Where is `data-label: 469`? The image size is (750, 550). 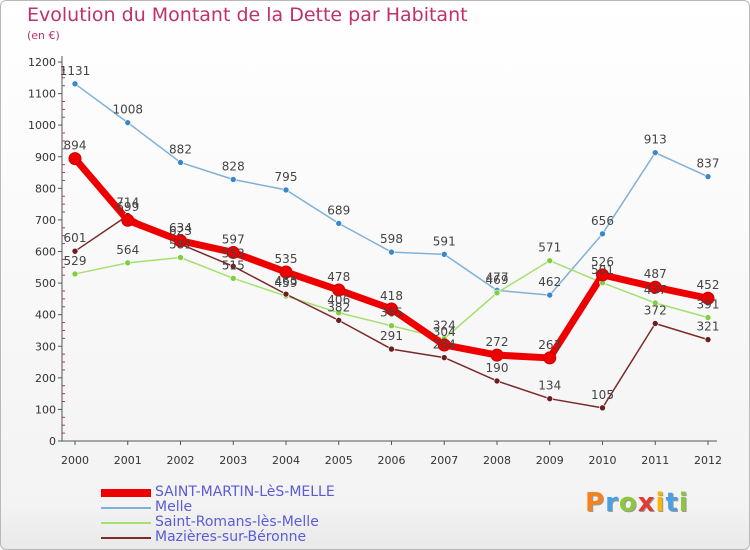
data-label: 469 is located at coordinates (497, 280).